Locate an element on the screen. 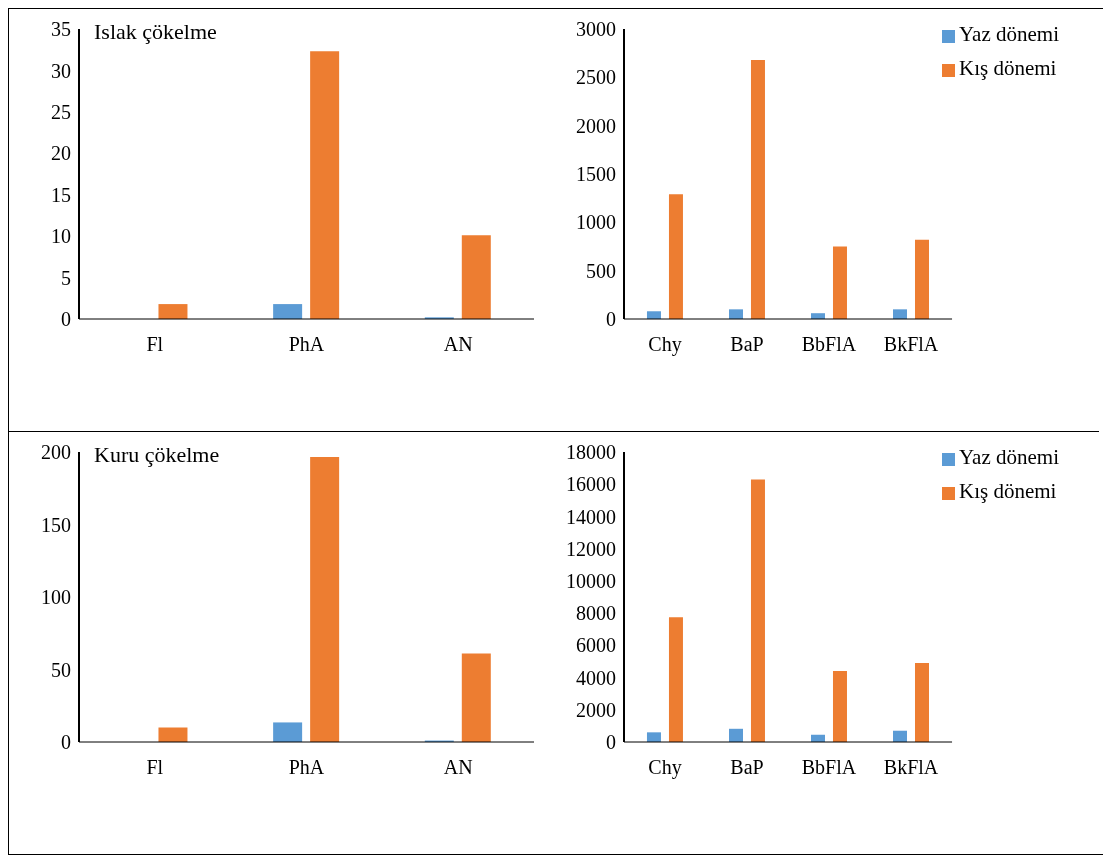 This screenshot has height=861, width=1103. y-tick-label: 5 is located at coordinates (66, 277).